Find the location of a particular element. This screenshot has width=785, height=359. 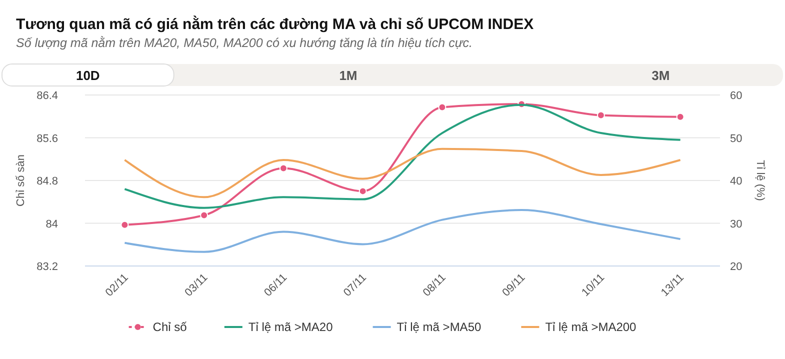

legend-label: Chỉ số is located at coordinates (170, 327).